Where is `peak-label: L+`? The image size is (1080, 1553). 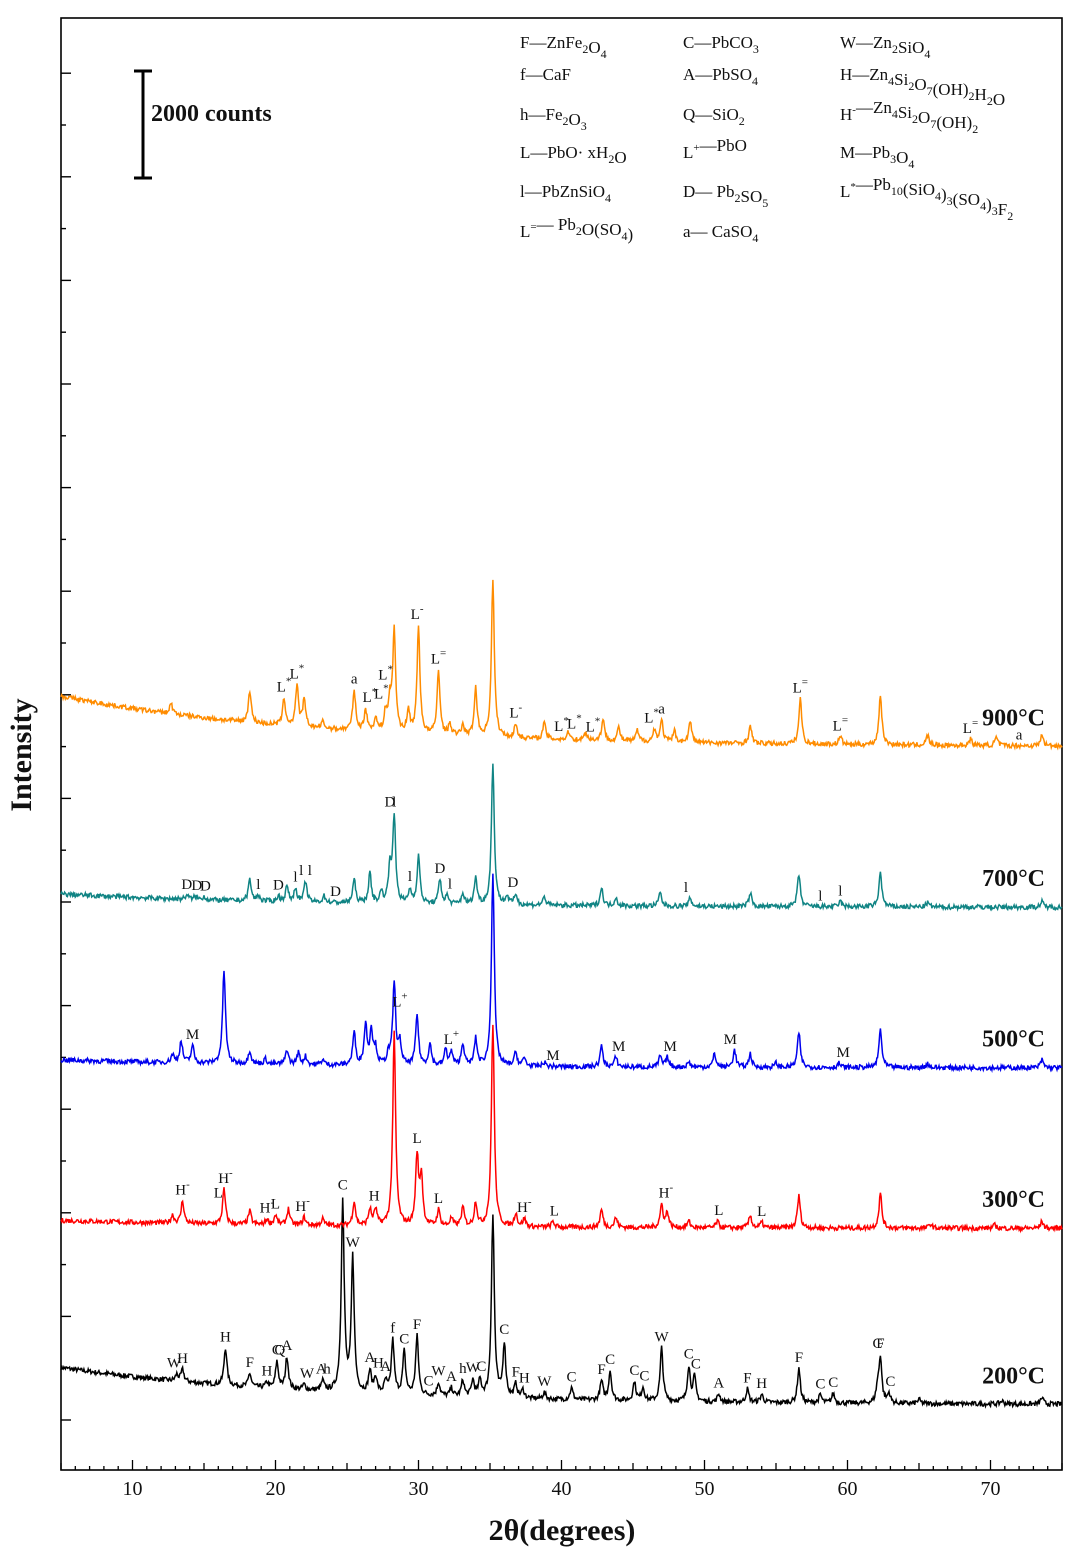
peak-label: L+ is located at coordinates (451, 1038).